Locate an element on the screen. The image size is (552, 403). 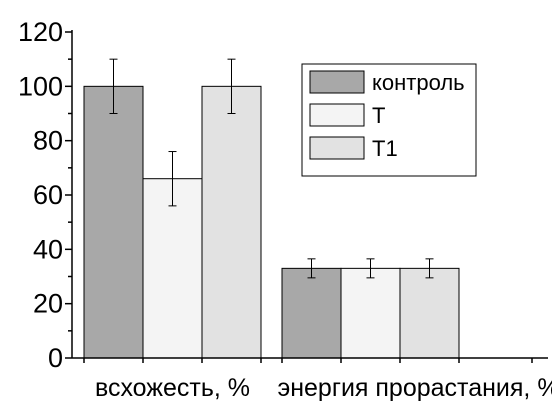
category-label-1: энергия прорастания, % is located at coordinates (414, 388).